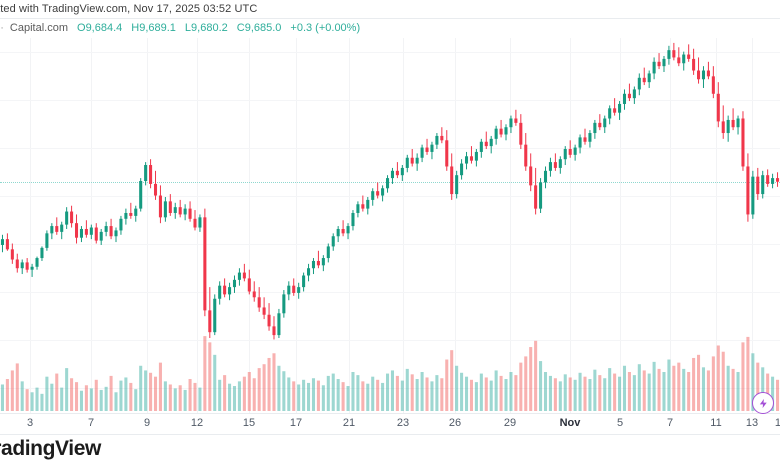 This screenshot has width=780, height=470. Describe the element at coordinates (157, 28) in the screenshot. I see `high-value: 9,689.1` at that location.